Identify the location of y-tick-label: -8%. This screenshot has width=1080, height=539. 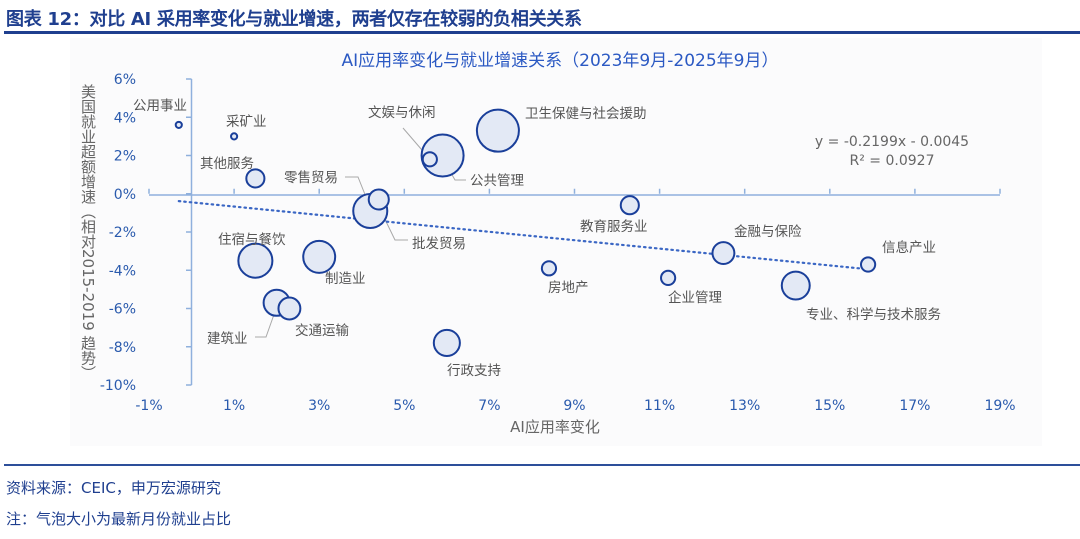
(122, 348).